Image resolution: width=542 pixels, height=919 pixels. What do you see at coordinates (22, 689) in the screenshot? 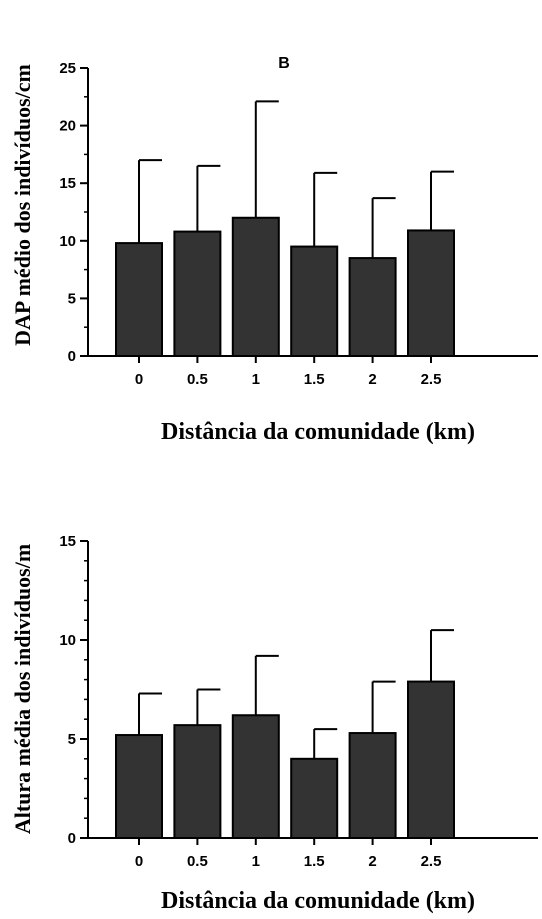
I see `y-axis-title: Altura média dos indivíduos/m` at bounding box center [22, 689].